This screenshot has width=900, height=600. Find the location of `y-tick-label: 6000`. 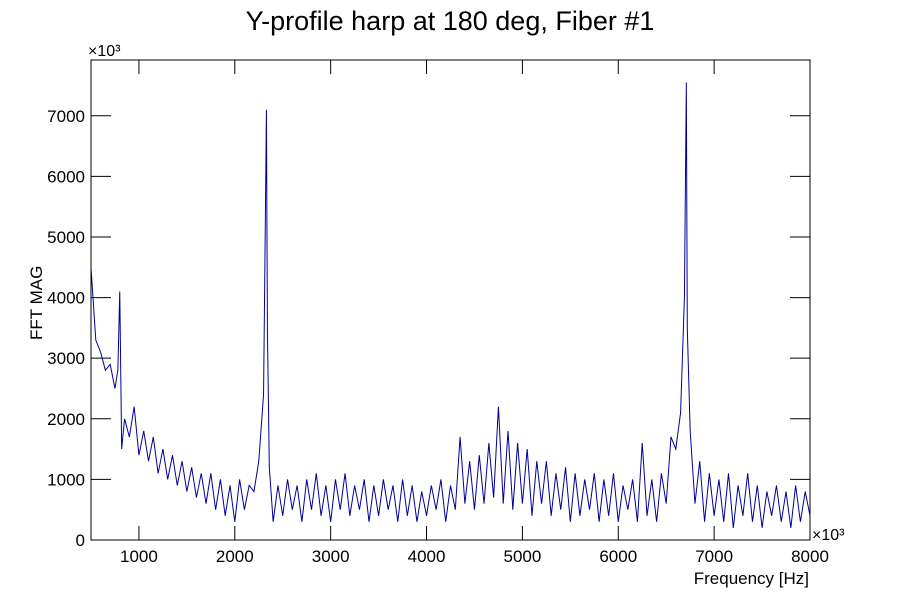

y-tick-label: 6000 is located at coordinates (66, 176).